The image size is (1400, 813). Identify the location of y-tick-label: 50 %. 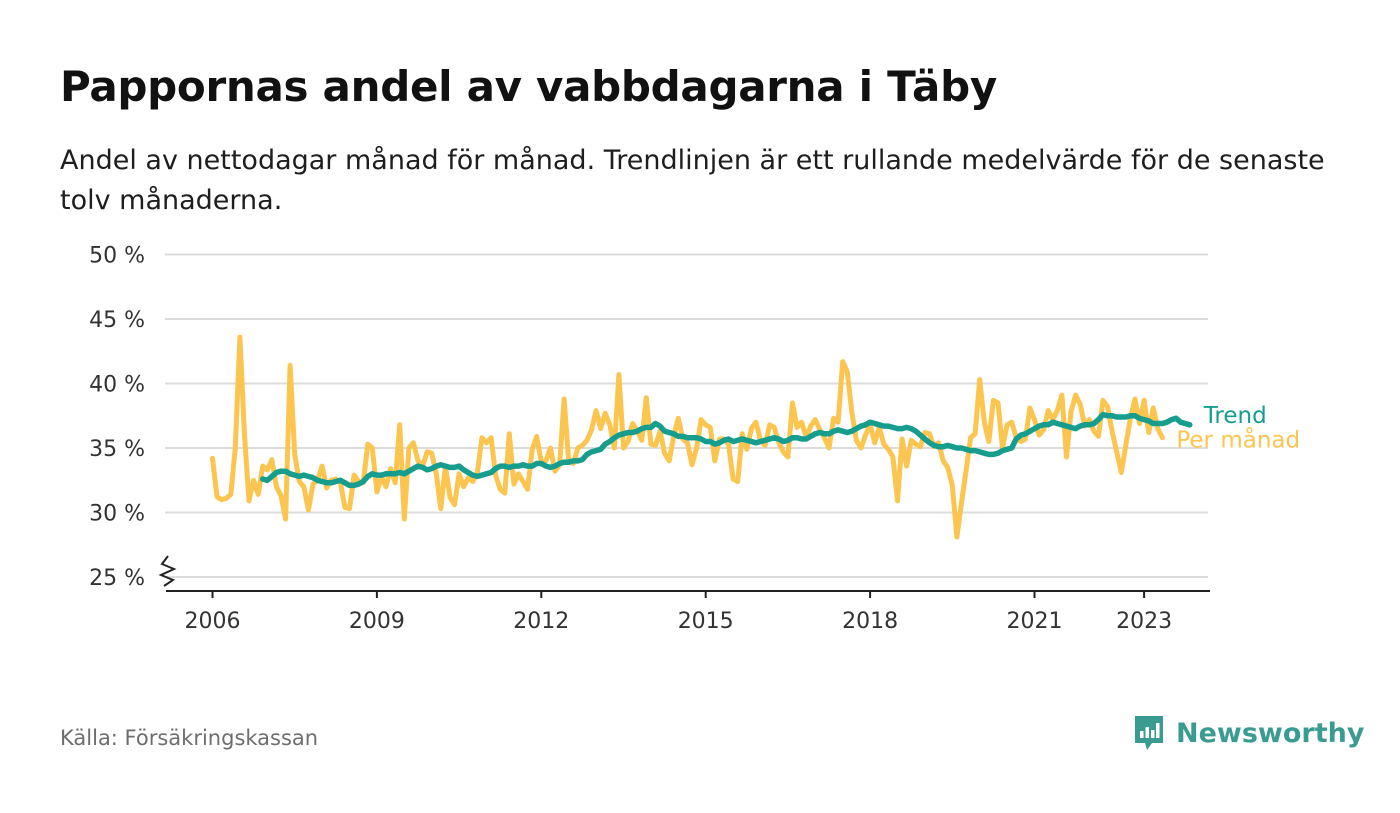
(117, 256).